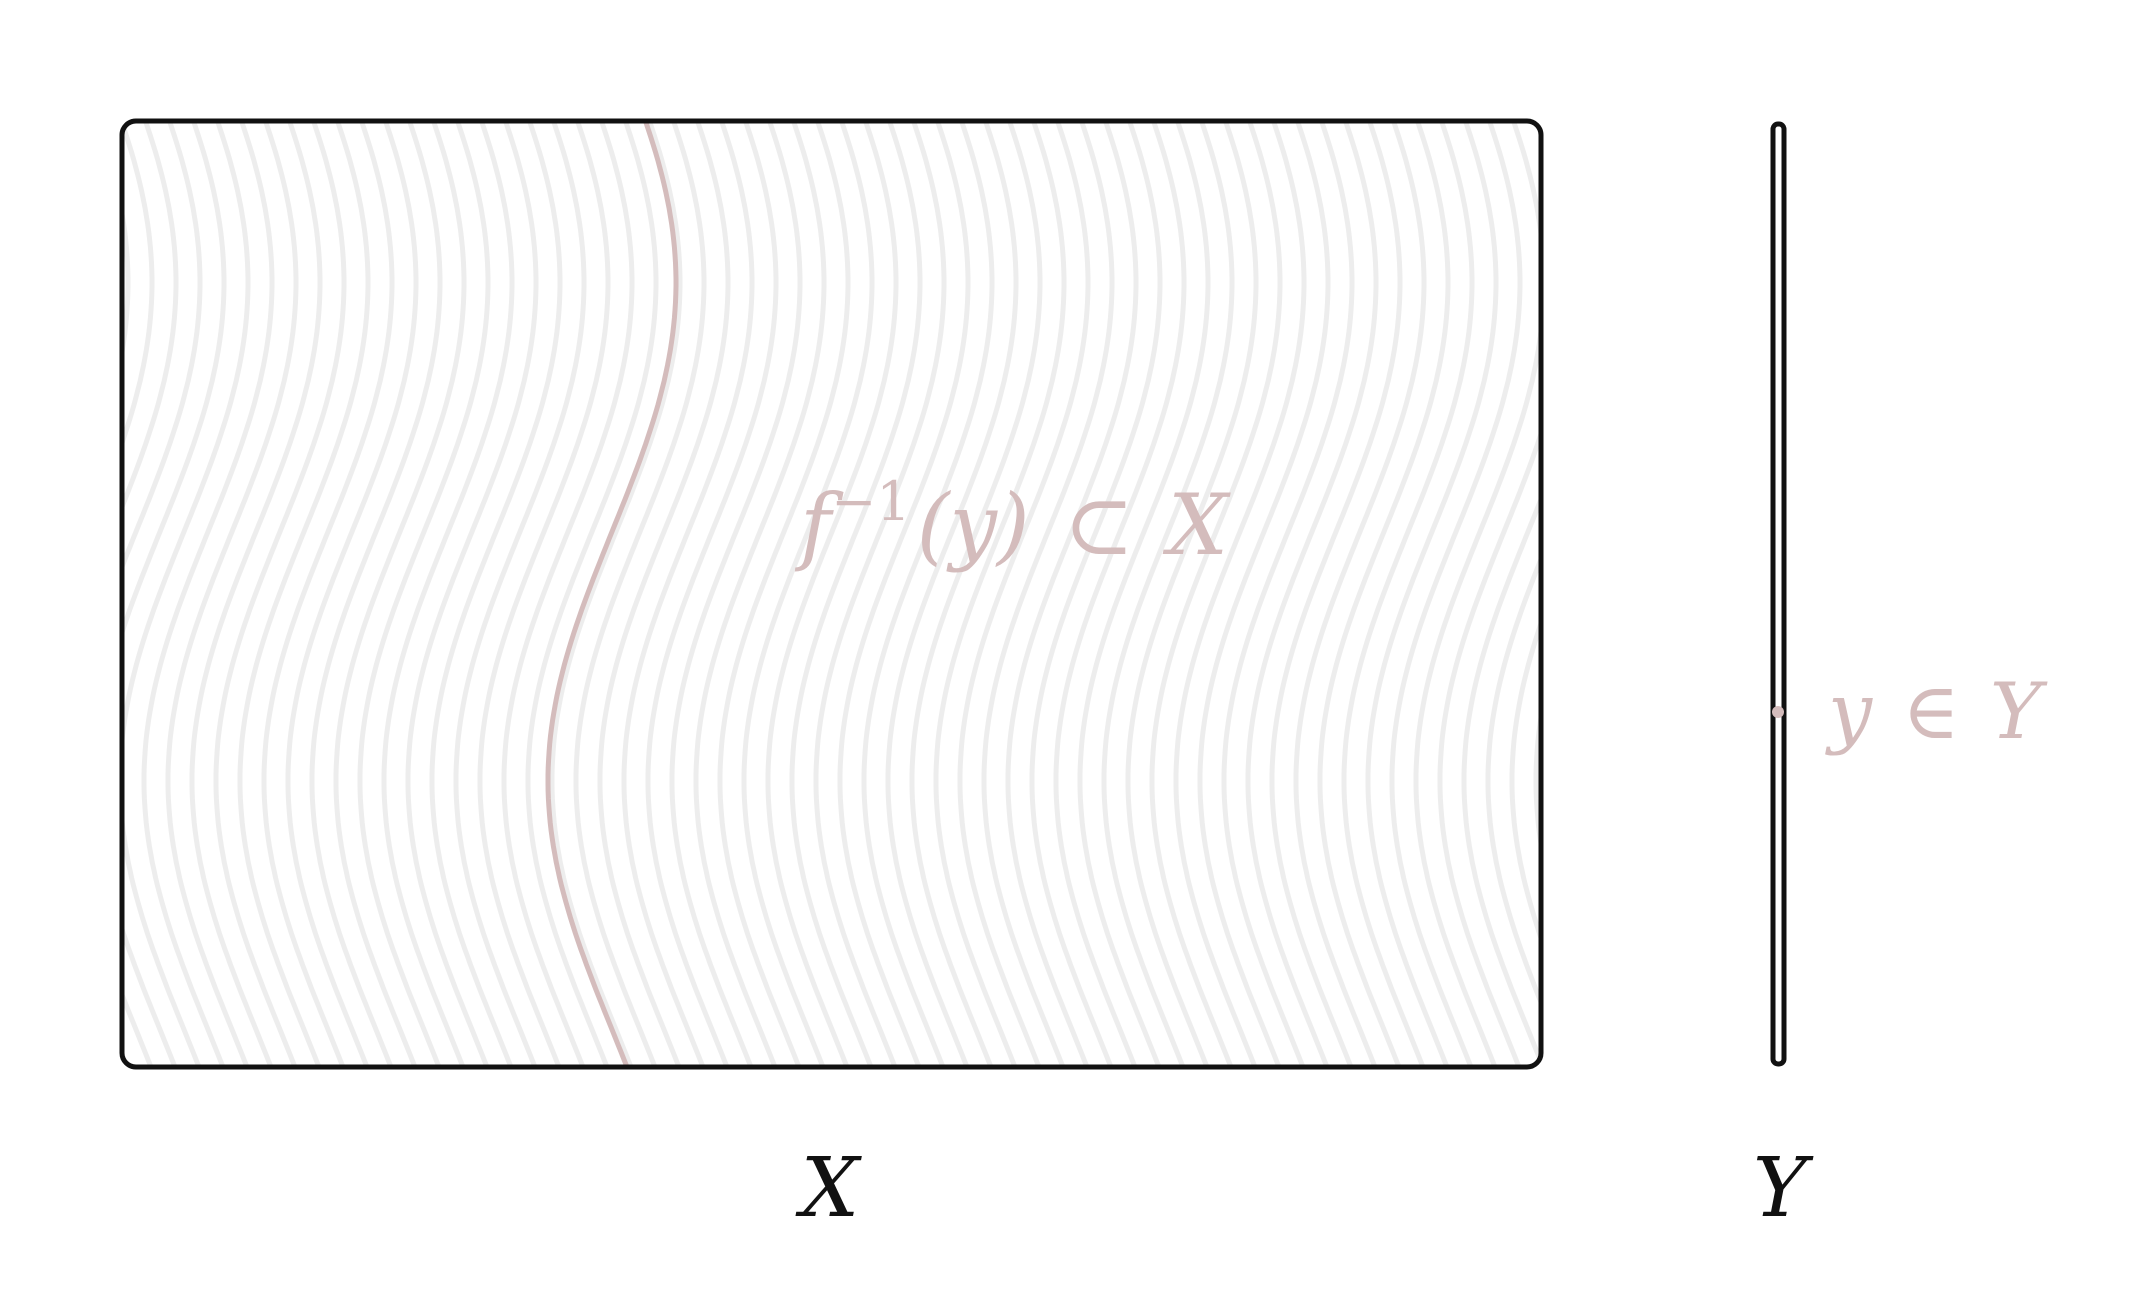  Describe the element at coordinates (1196, 525) in the screenshot. I see `fiber-label-space: X` at that location.